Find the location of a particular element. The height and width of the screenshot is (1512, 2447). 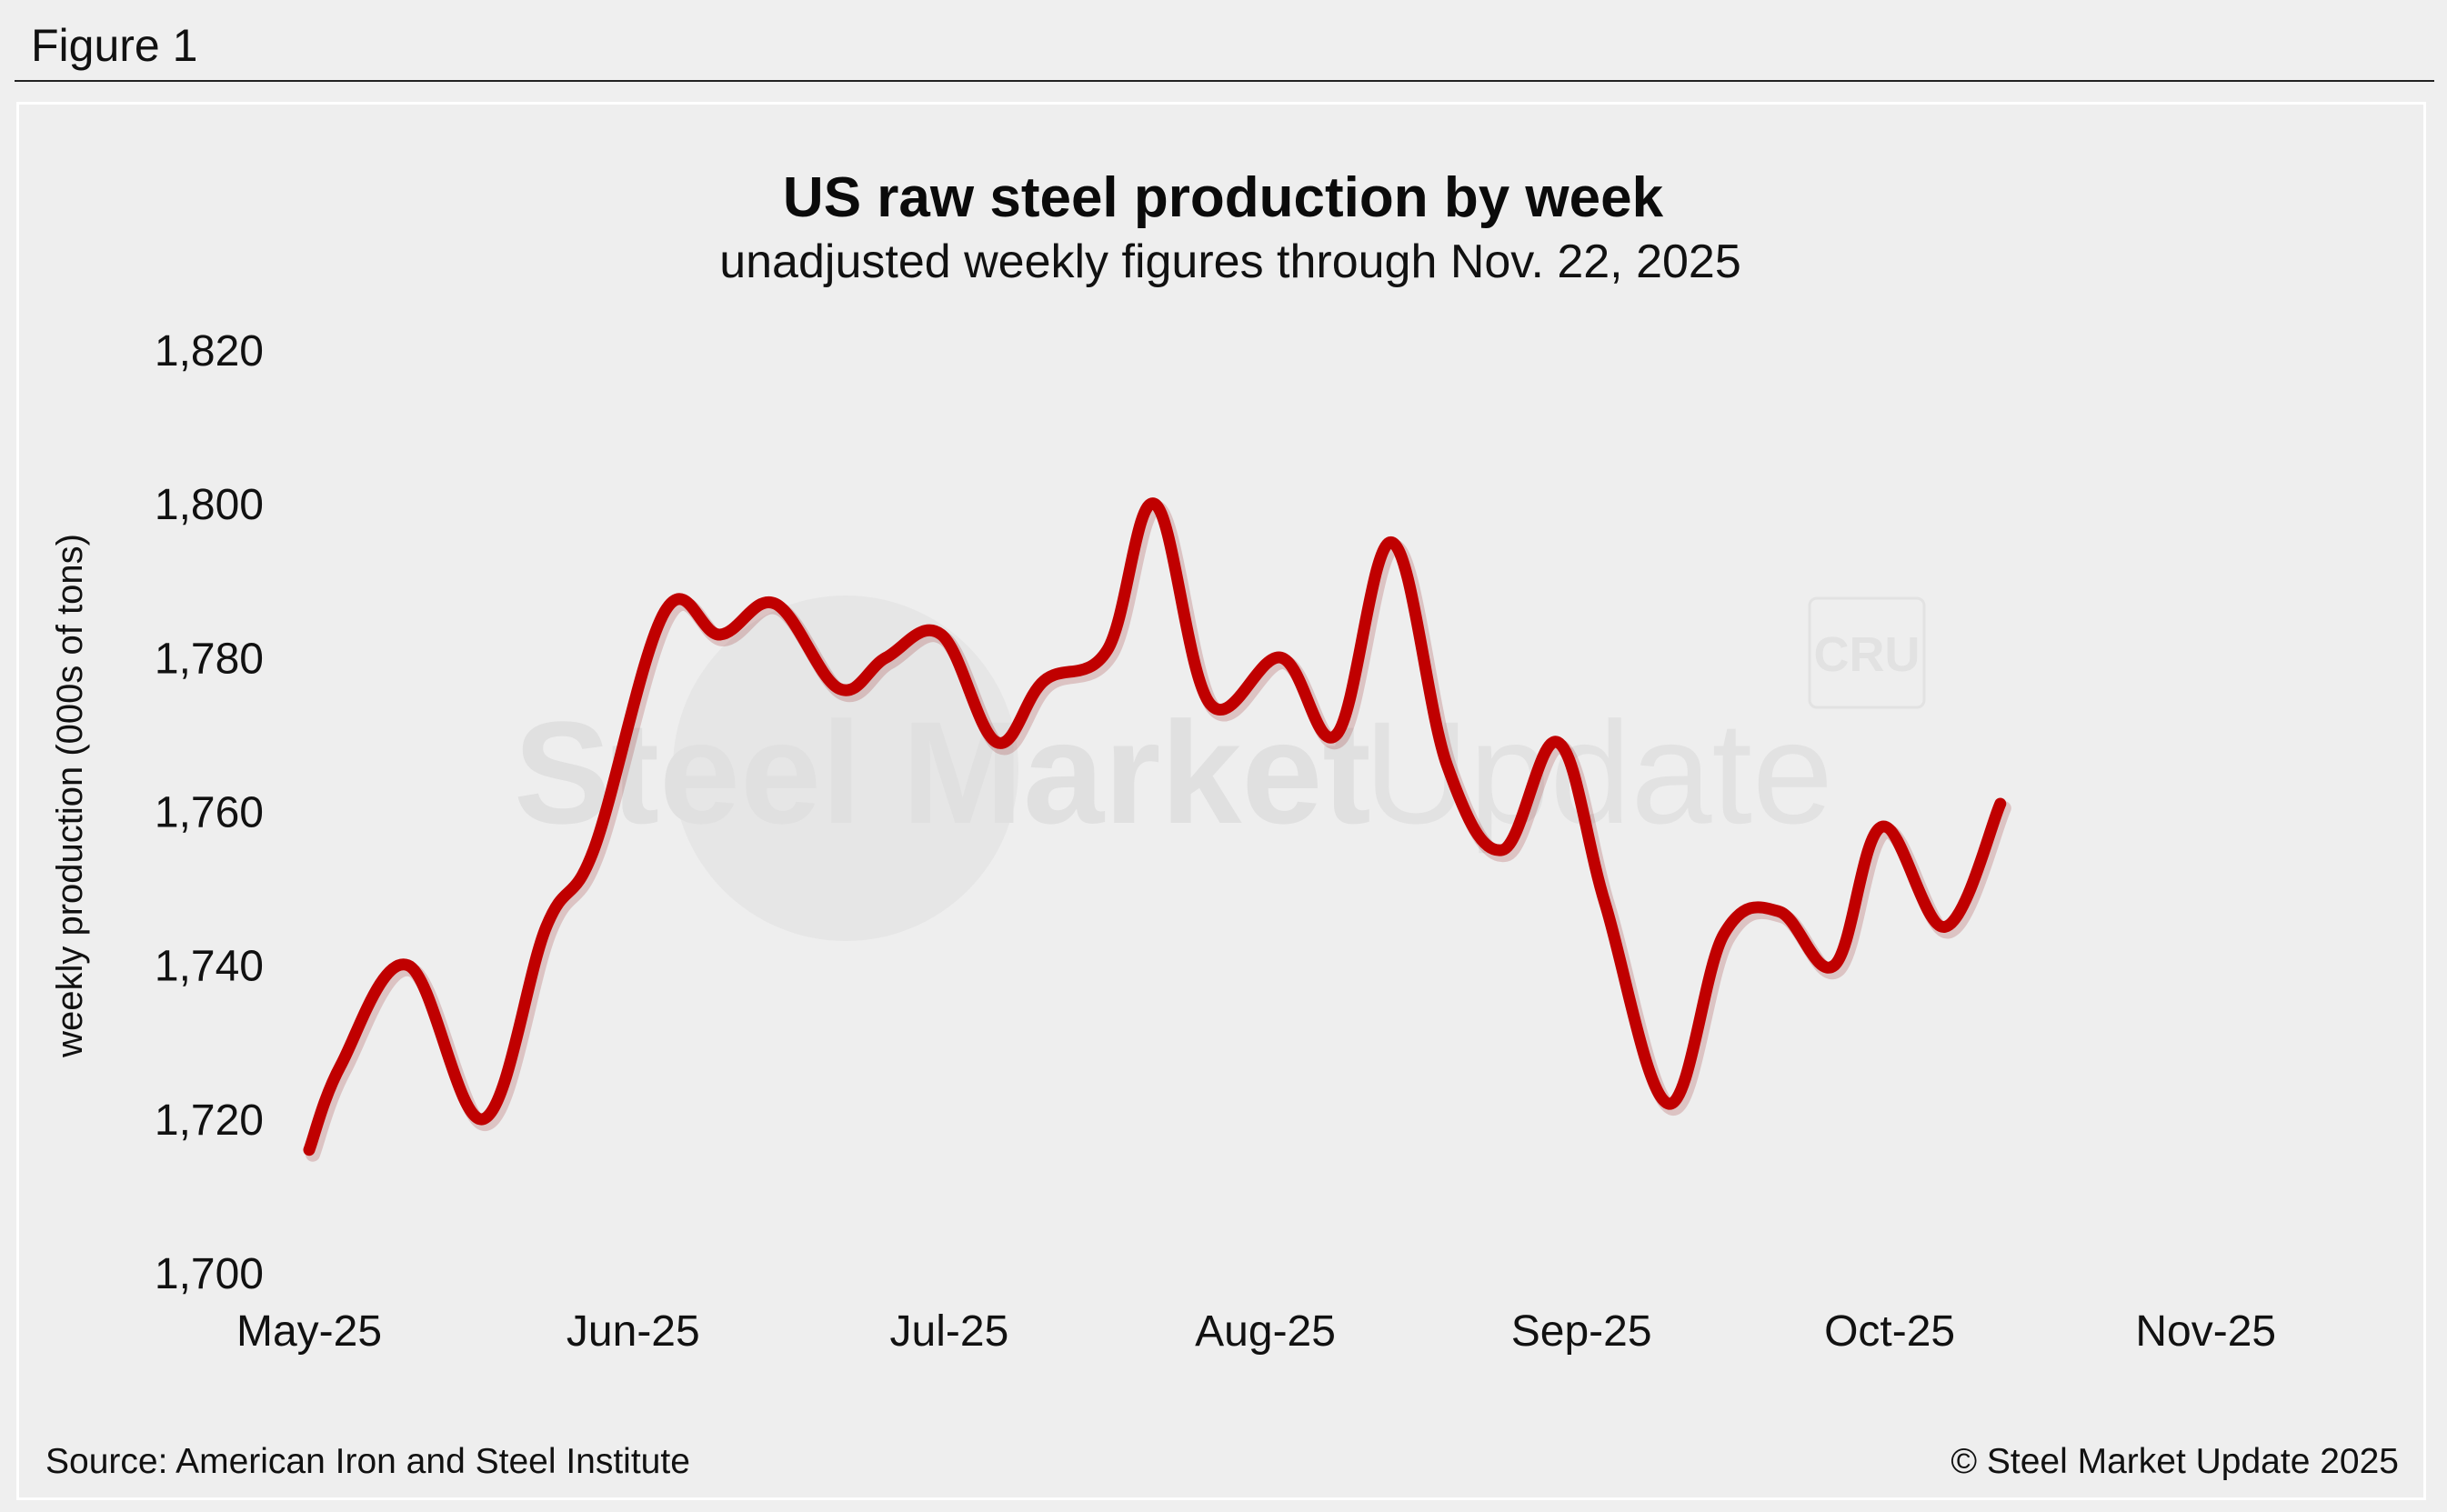

watermark-brand-light: Update is located at coordinates (1598, 772).